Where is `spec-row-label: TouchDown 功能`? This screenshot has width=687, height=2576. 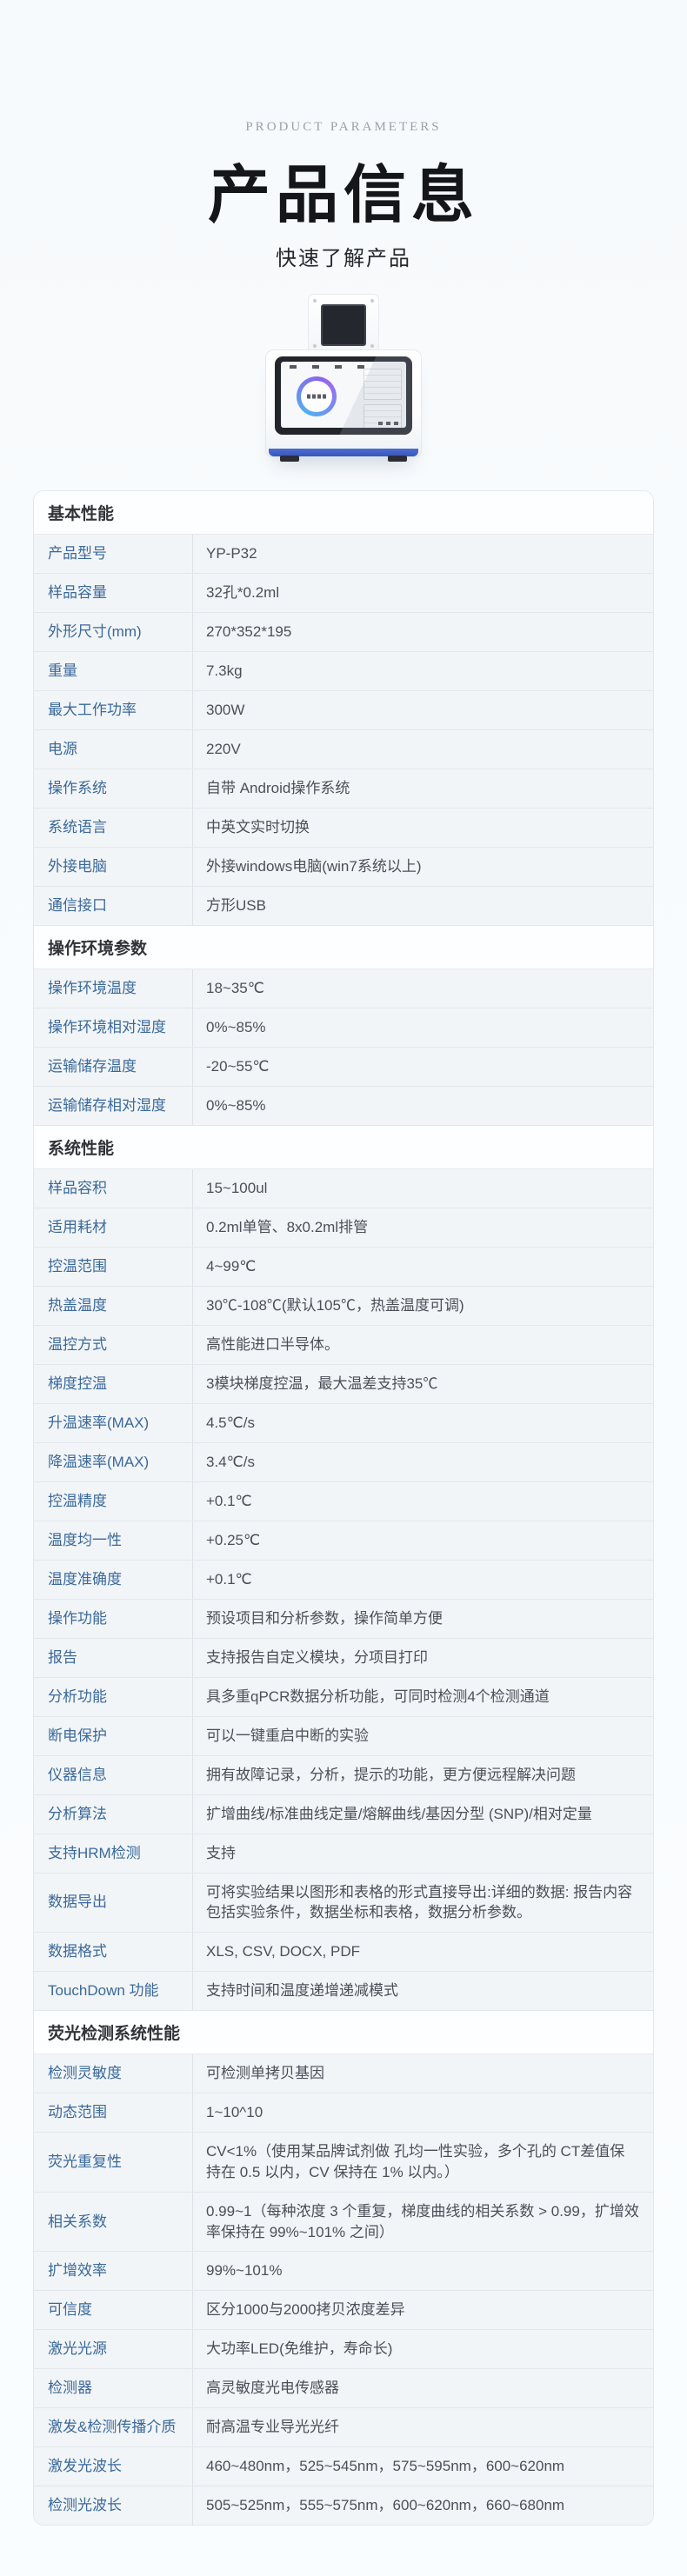
spec-row-label: TouchDown 功能 is located at coordinates (113, 1991).